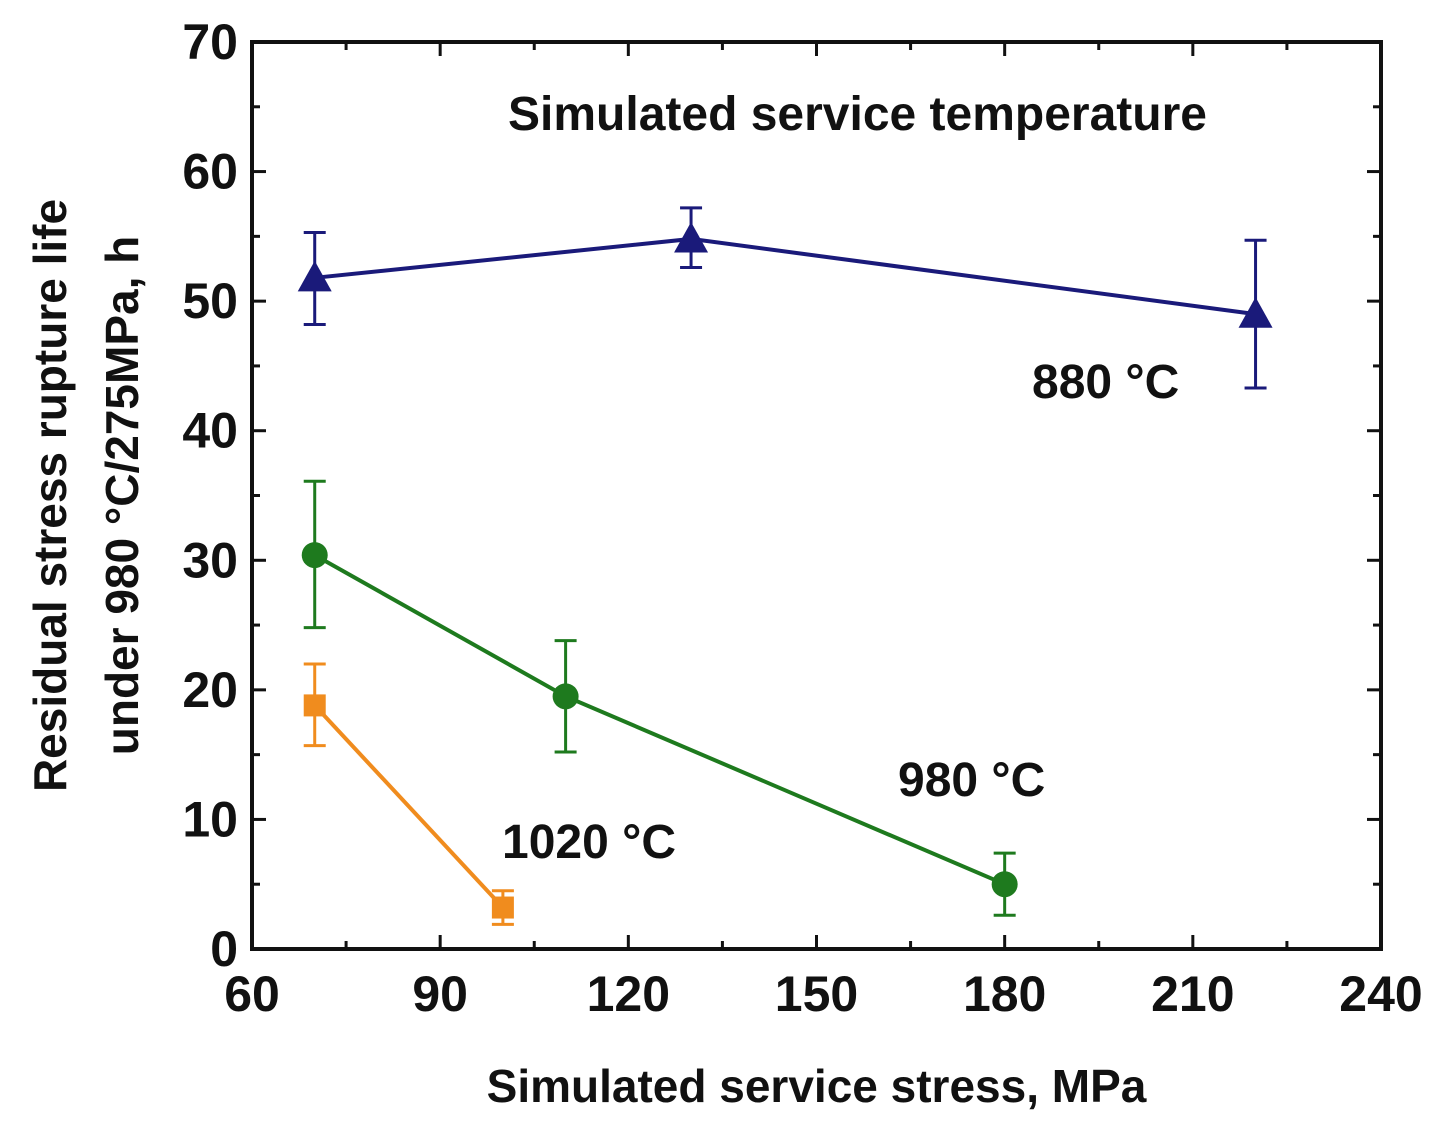 Image resolution: width=1444 pixels, height=1140 pixels. What do you see at coordinates (210, 42) in the screenshot?
I see `y-tick-label: 70` at bounding box center [210, 42].